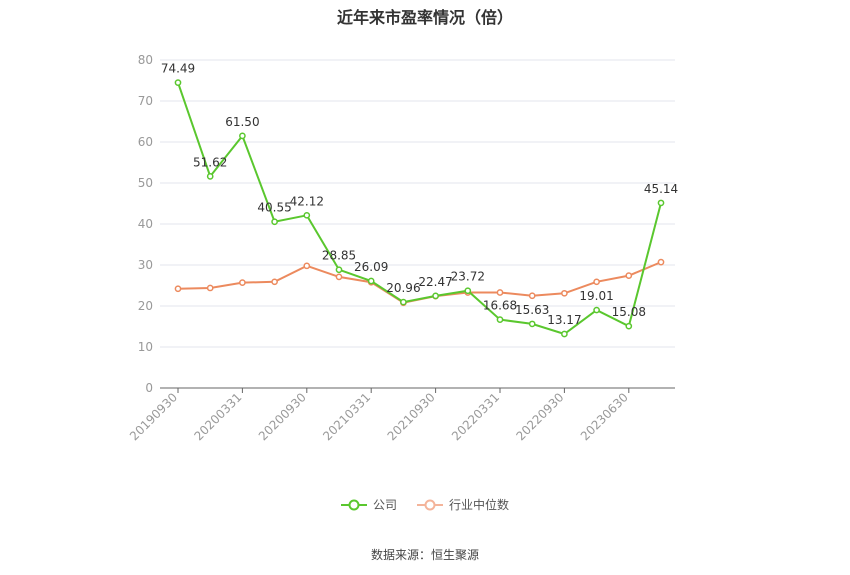 The height and width of the screenshot is (575, 850). Describe the element at coordinates (475, 416) in the screenshot. I see `x-tick-label: 20220331` at that location.